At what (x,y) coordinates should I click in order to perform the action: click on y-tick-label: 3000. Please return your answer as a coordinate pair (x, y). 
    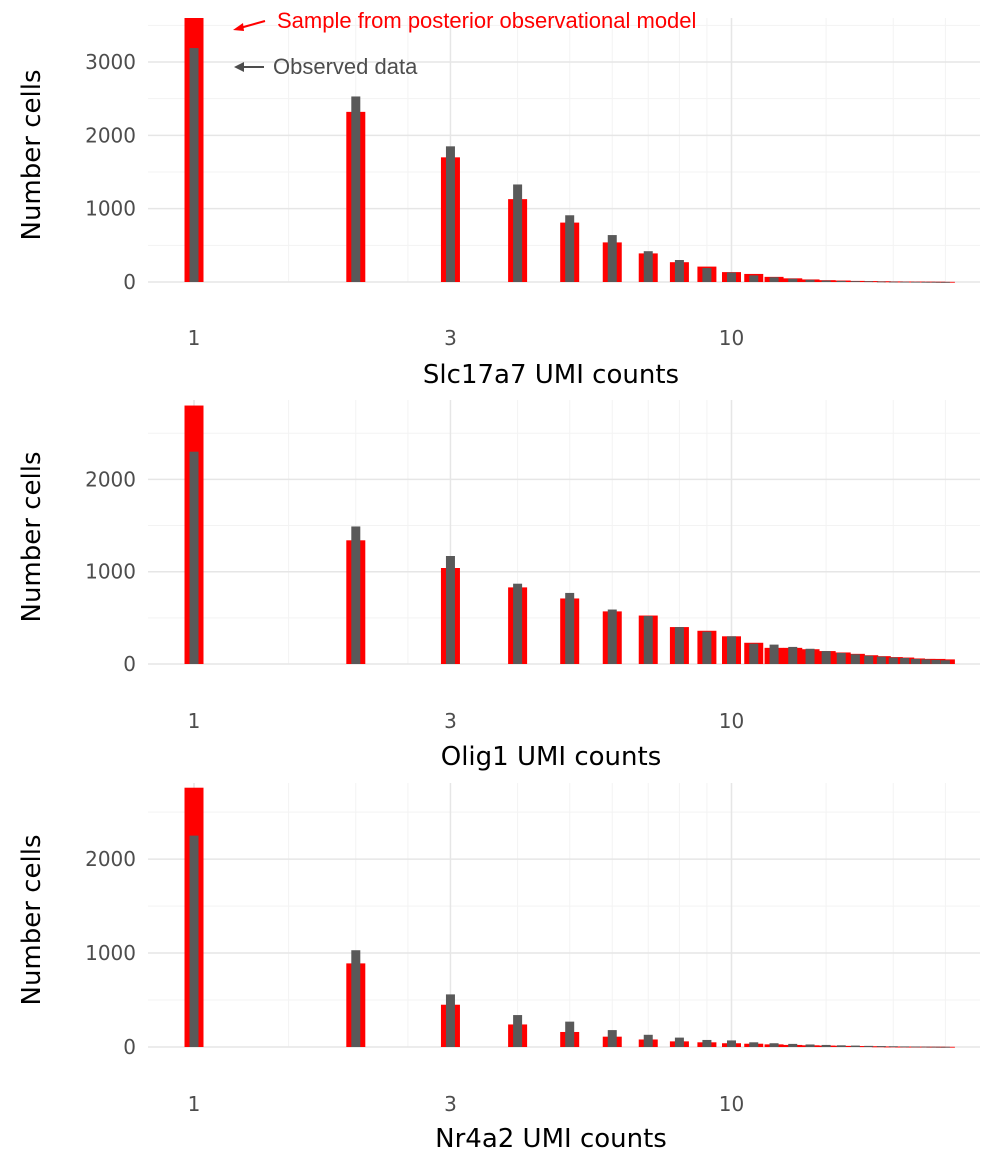
    Looking at the image, I should click on (110, 62).